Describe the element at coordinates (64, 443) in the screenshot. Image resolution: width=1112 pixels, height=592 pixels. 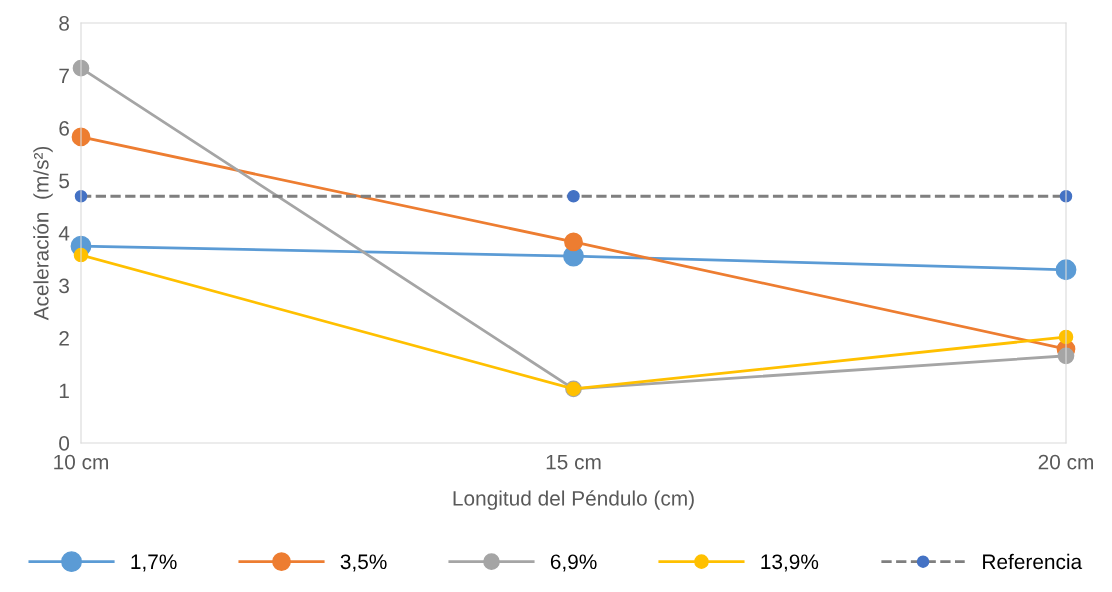
I see `y-tick-label: 0` at that location.